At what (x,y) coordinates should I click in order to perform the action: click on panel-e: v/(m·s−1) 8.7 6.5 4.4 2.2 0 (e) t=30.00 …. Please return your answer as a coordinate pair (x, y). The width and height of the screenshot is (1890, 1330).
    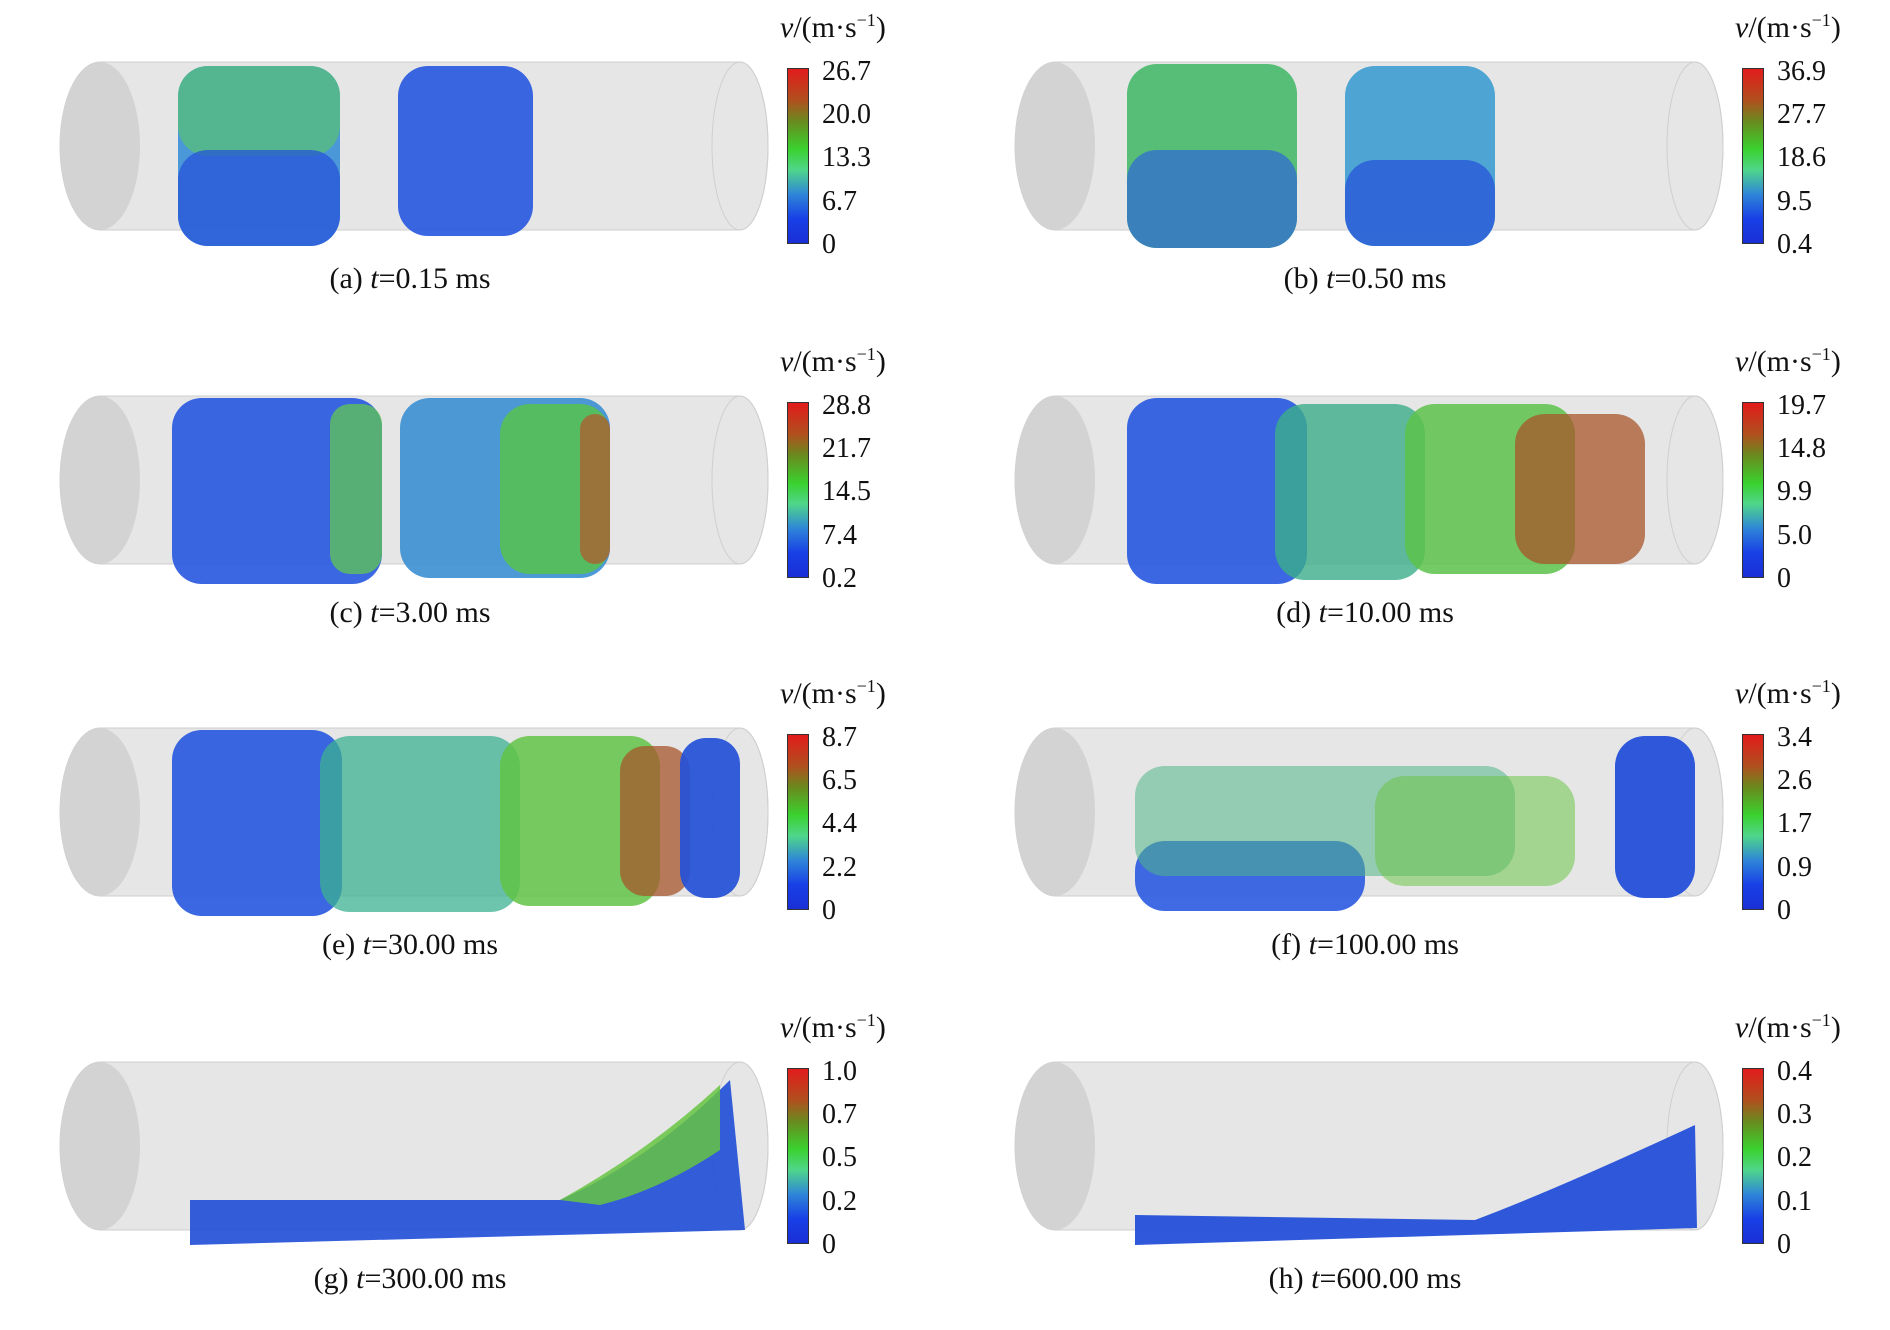
    Looking at the image, I should click on (472, 831).